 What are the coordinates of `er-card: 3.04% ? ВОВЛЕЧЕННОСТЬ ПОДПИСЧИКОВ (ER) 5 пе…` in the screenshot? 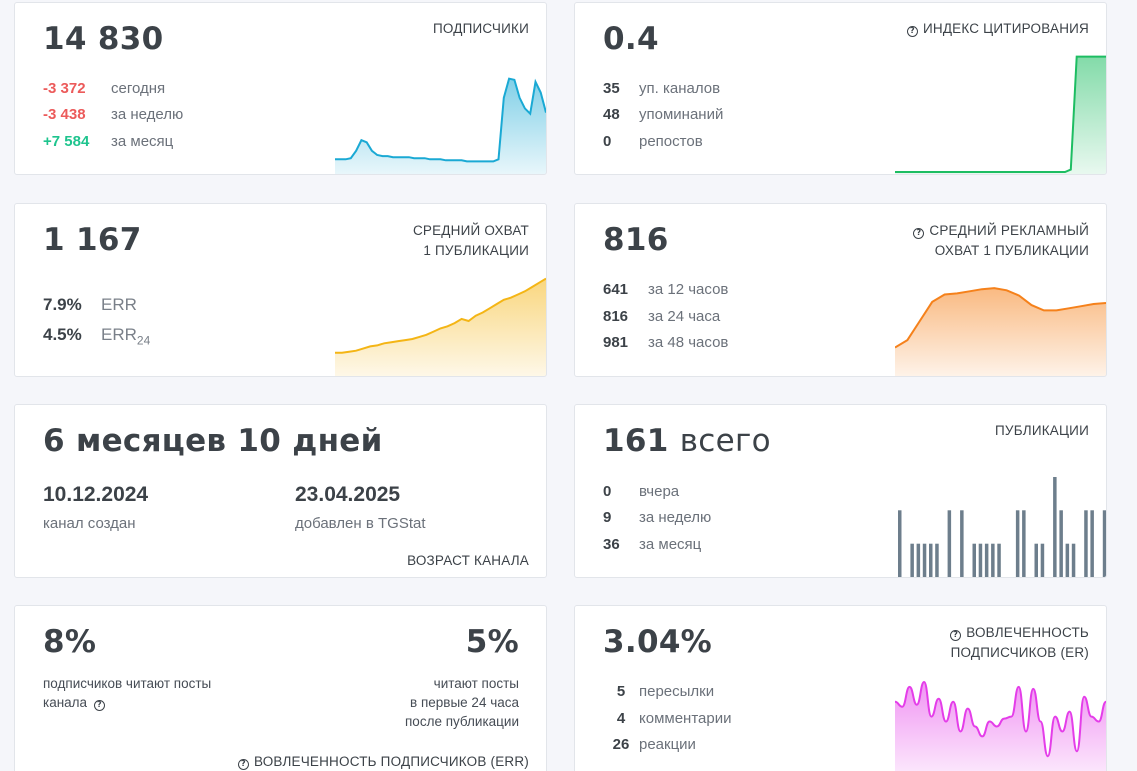 It's located at (840, 688).